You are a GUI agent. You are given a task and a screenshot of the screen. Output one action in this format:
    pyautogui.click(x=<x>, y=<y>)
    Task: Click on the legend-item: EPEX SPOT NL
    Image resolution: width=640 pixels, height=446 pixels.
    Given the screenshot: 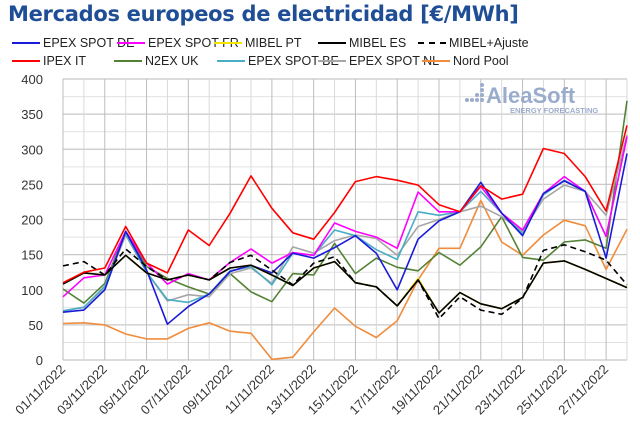 What is the action you would take?
    pyautogui.click(x=378, y=61)
    